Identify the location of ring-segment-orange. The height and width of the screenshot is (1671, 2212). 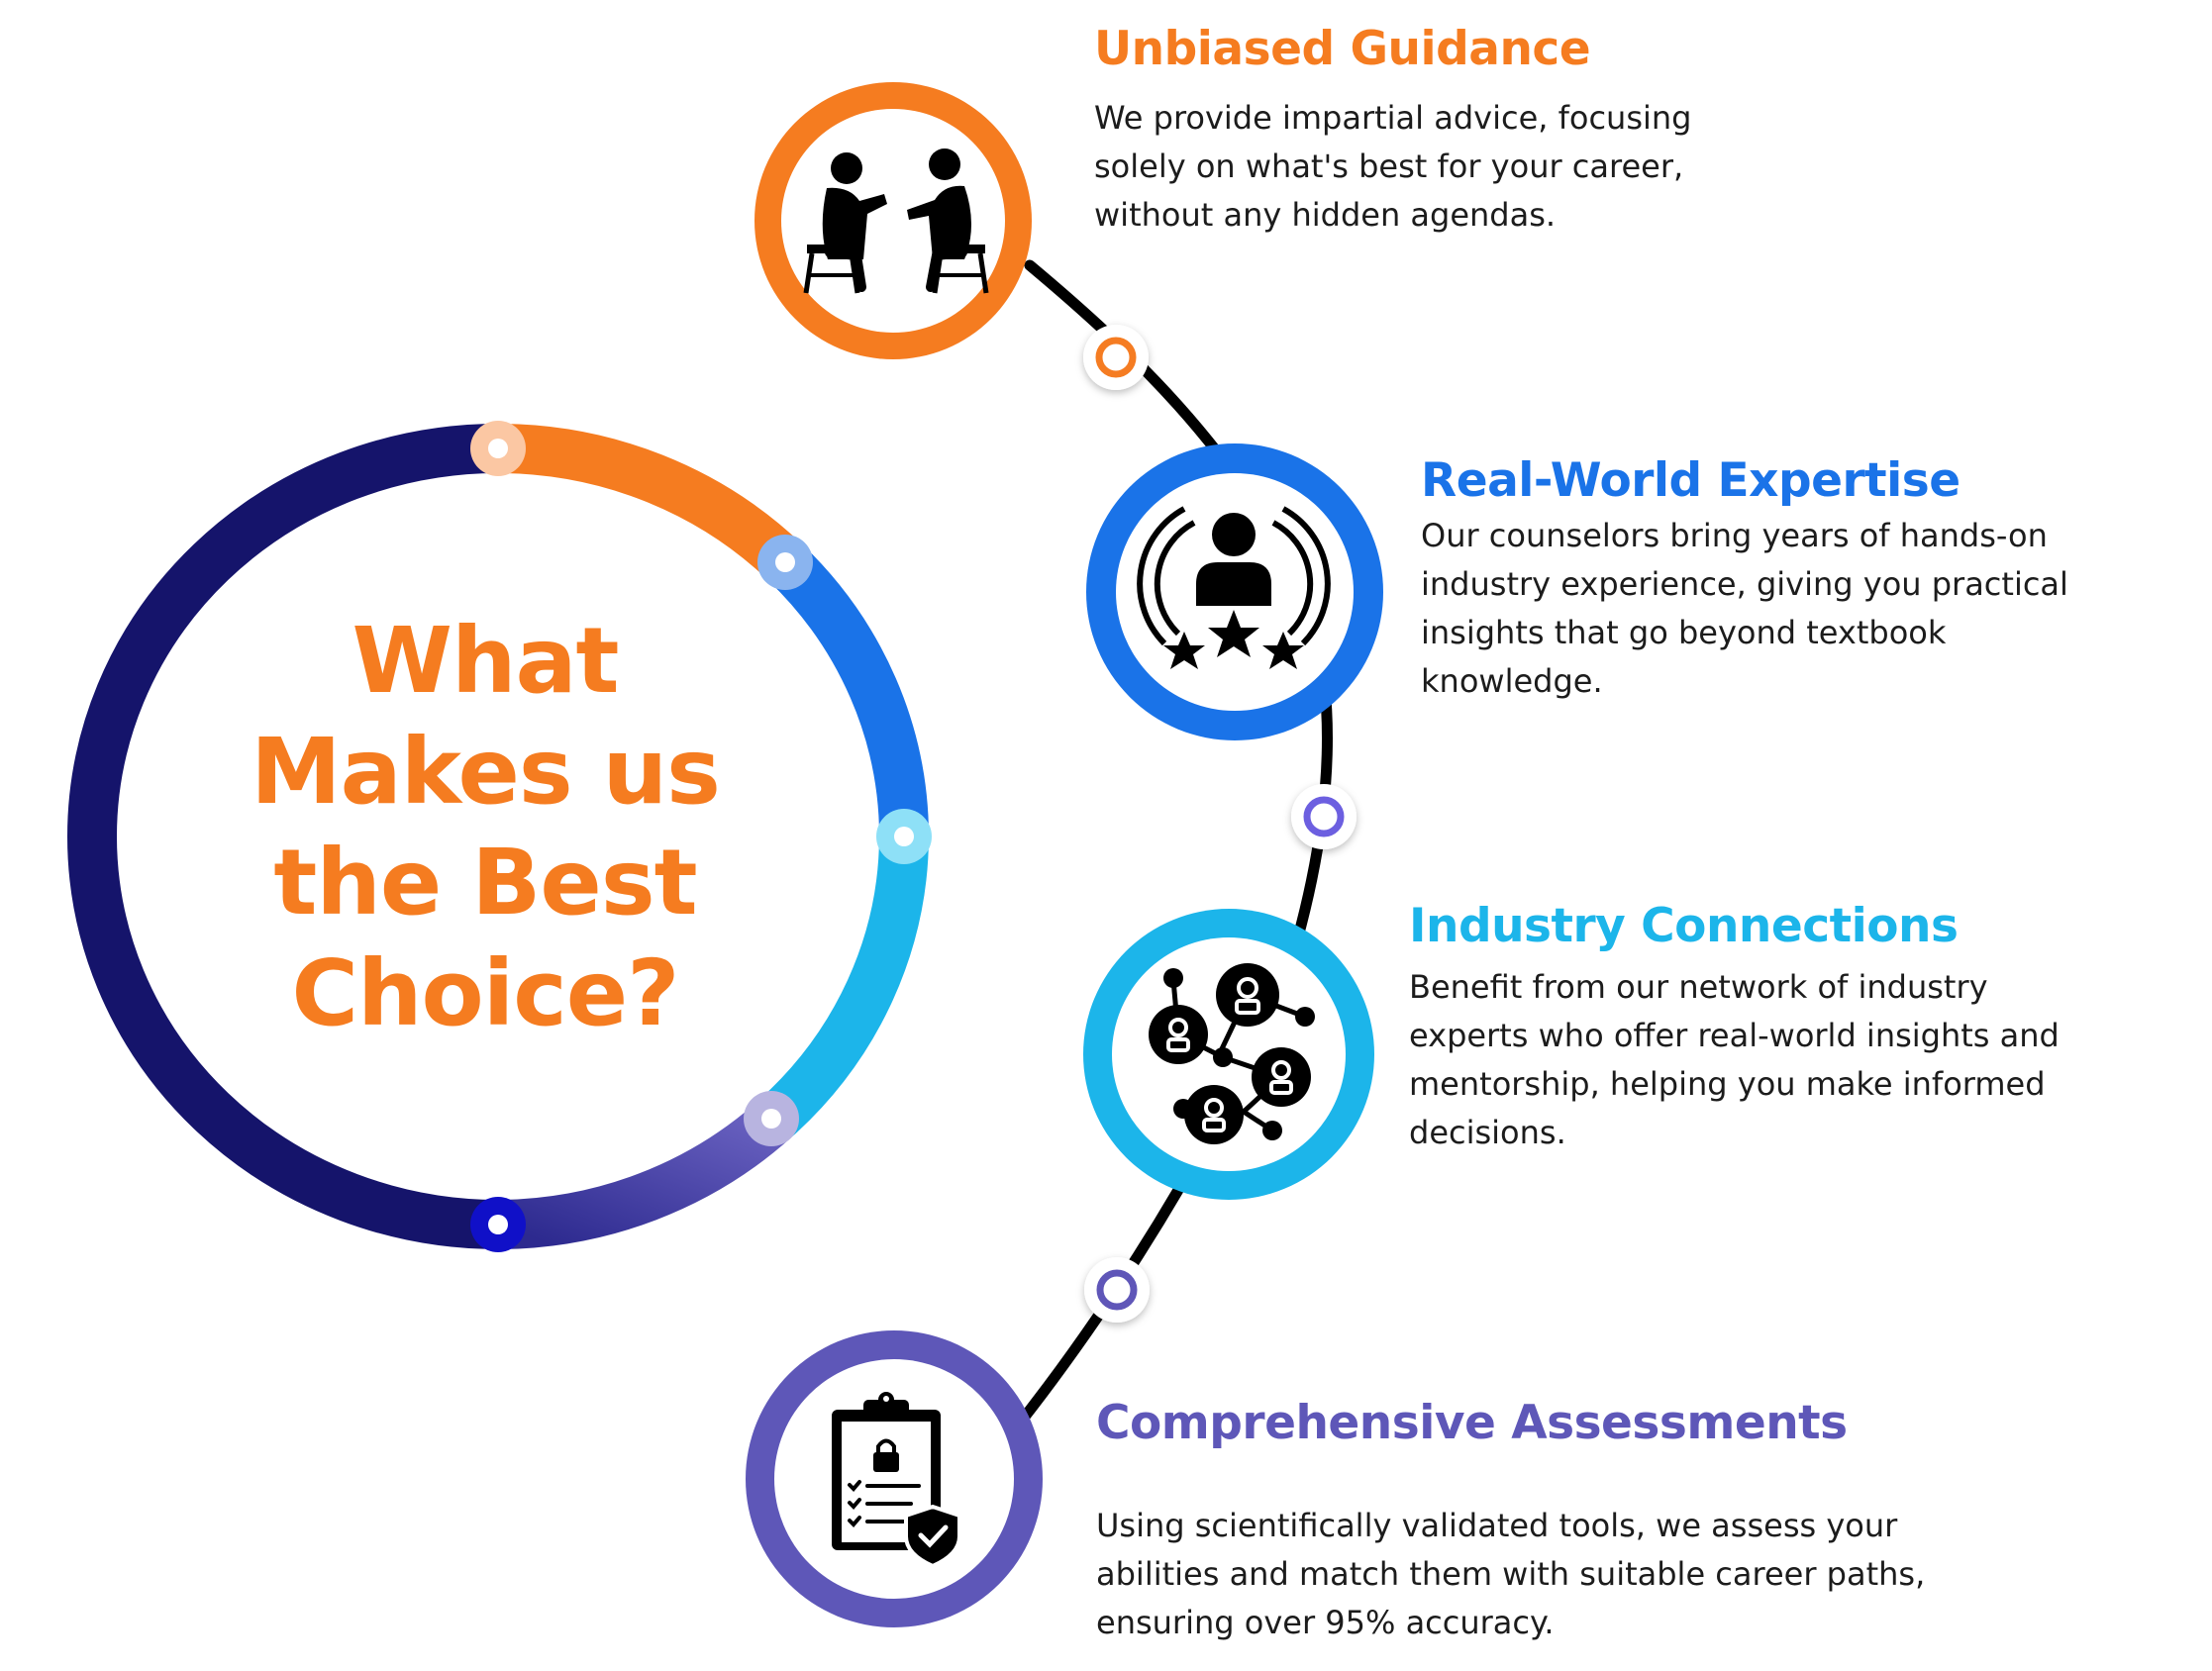
(650, 502).